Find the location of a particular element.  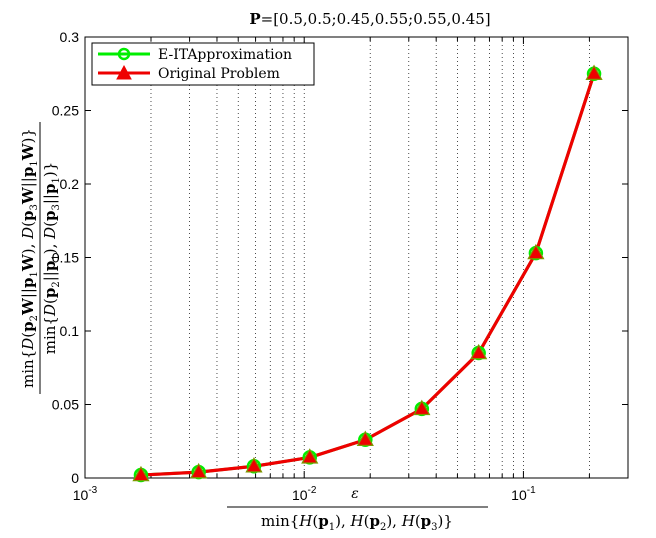

x-axis-label-denominator: min{H(p1), H(p2), H(p3)} is located at coordinates (357, 522).